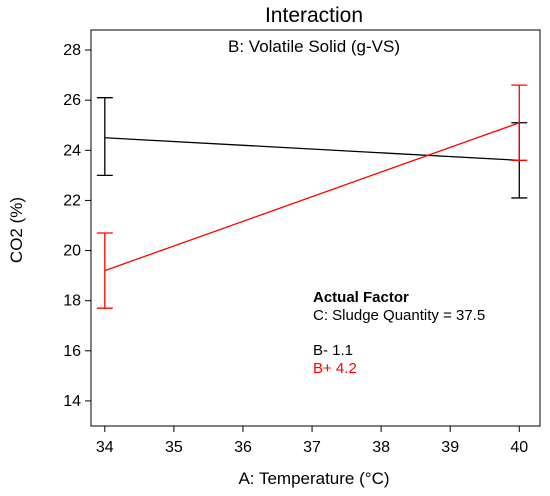  I want to click on x-tick-label: 35, so click(174, 447).